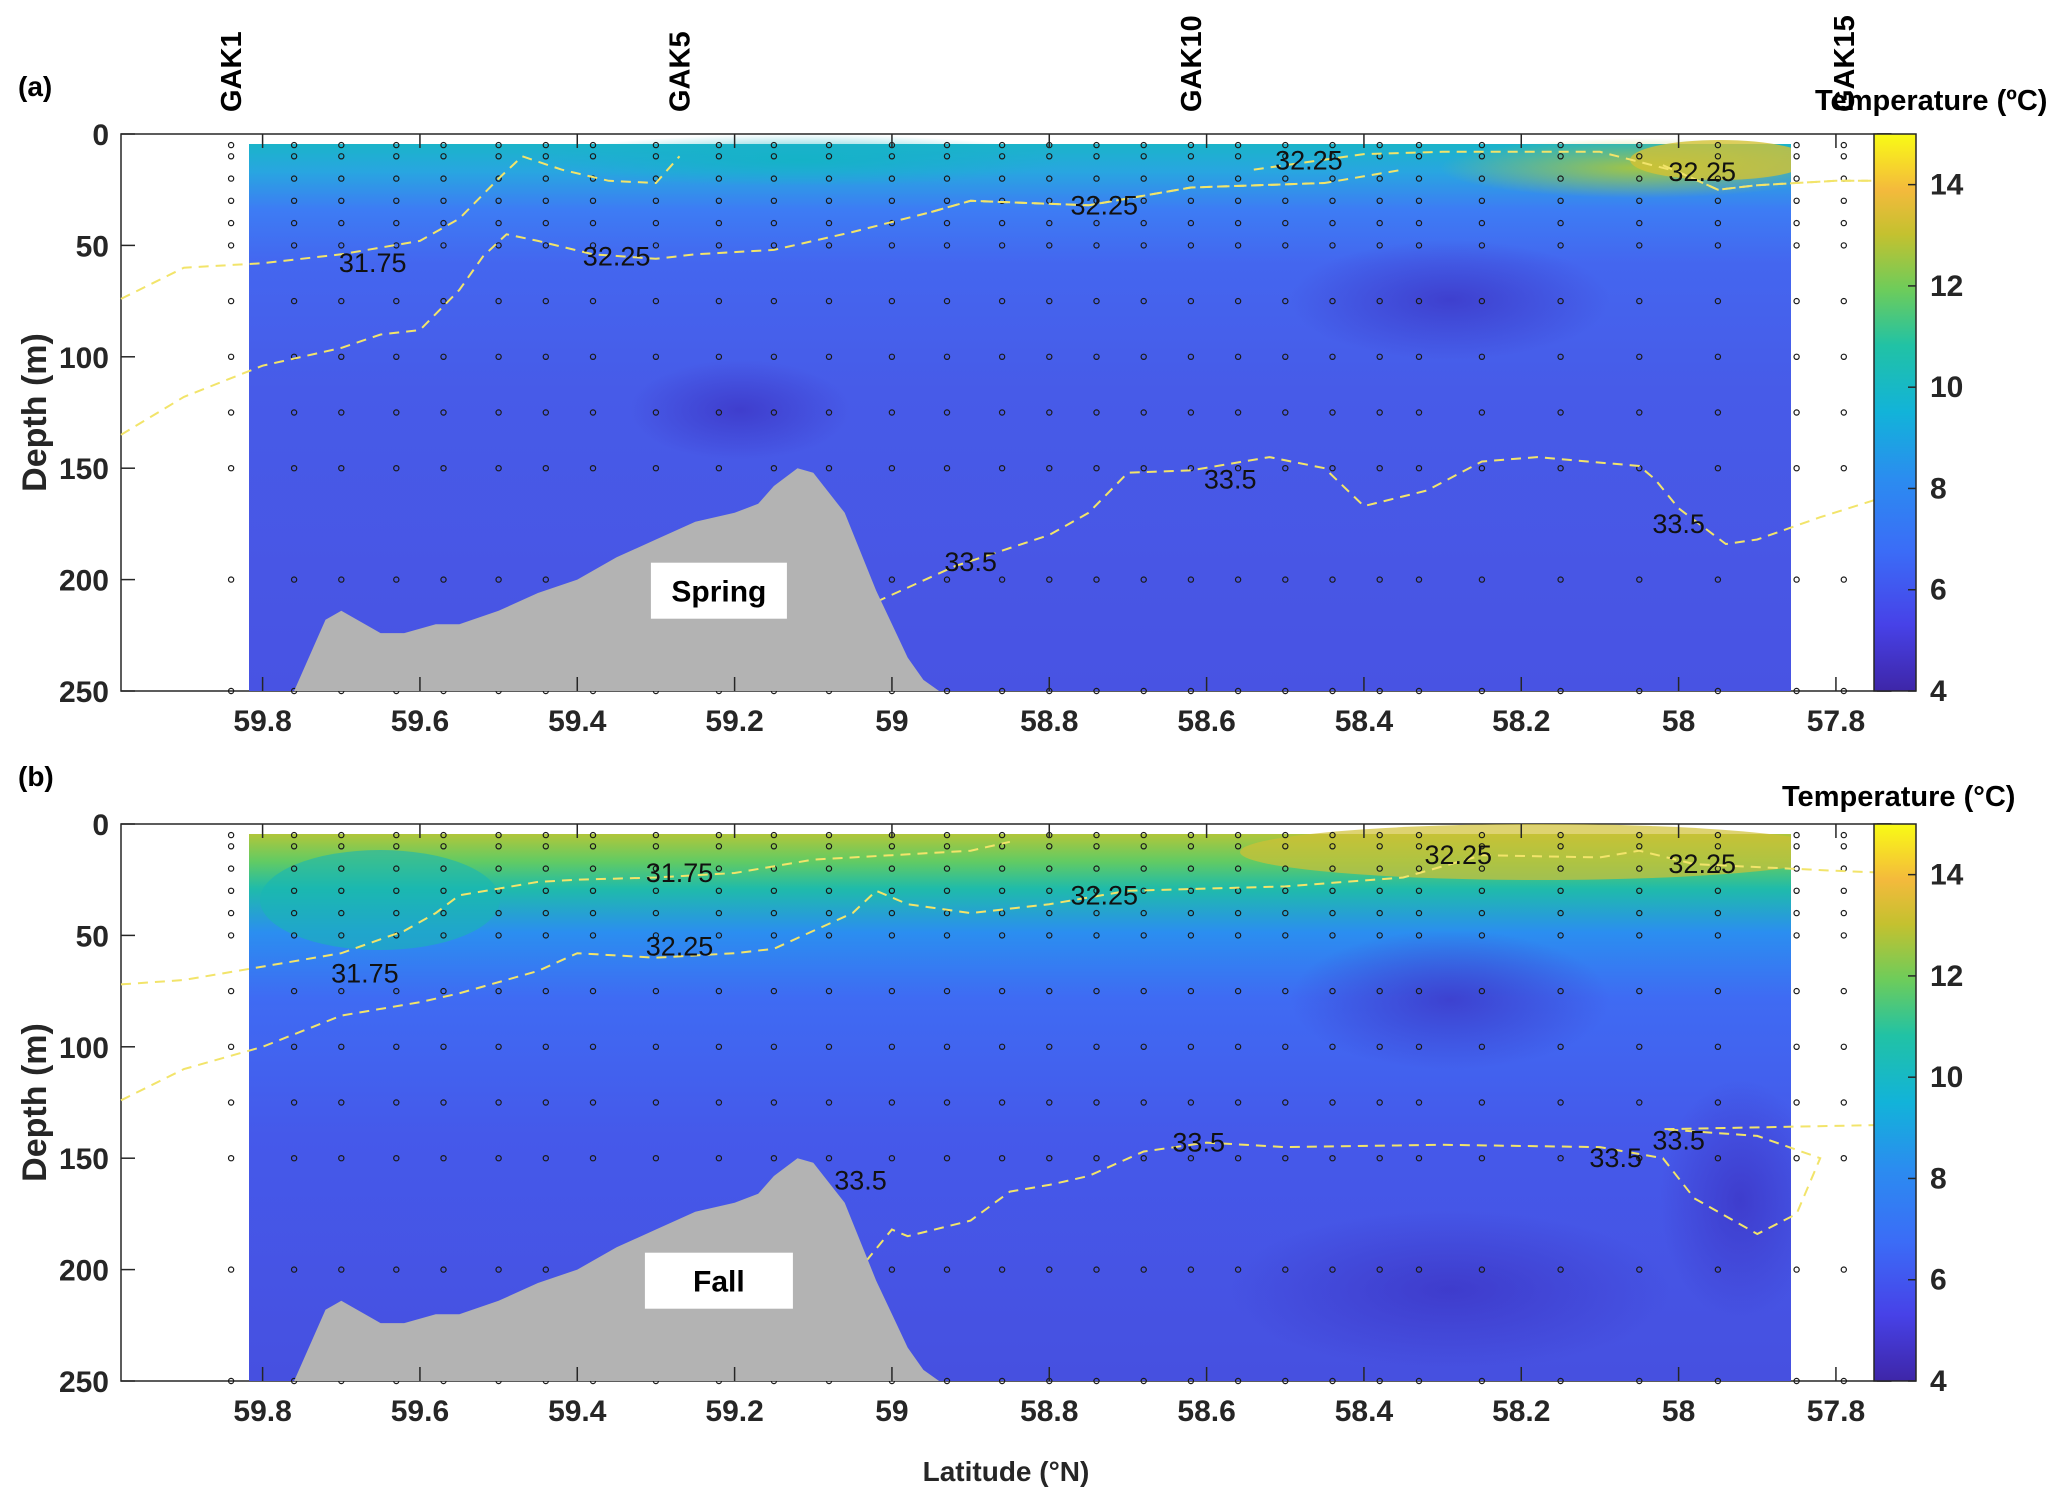 The width and height of the screenshot is (2067, 1501). I want to click on x-tick-label: 58.2, so click(1521, 1411).